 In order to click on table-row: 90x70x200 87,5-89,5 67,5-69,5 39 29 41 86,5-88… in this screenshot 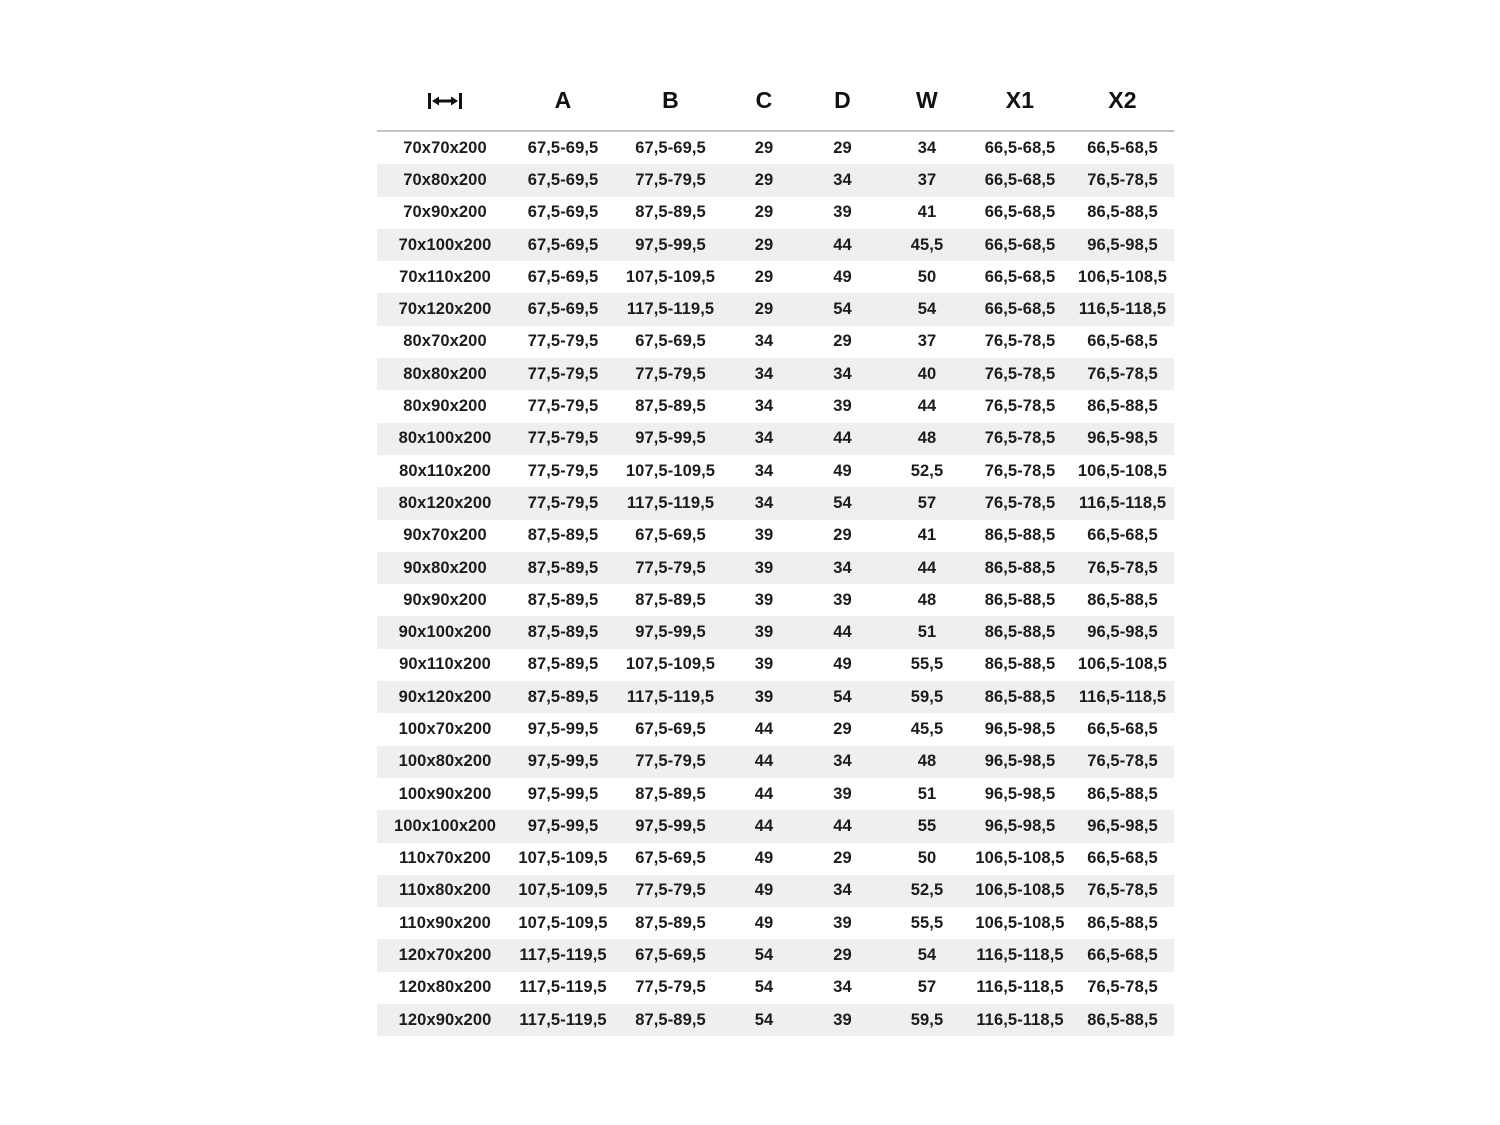, I will do `click(775, 535)`.